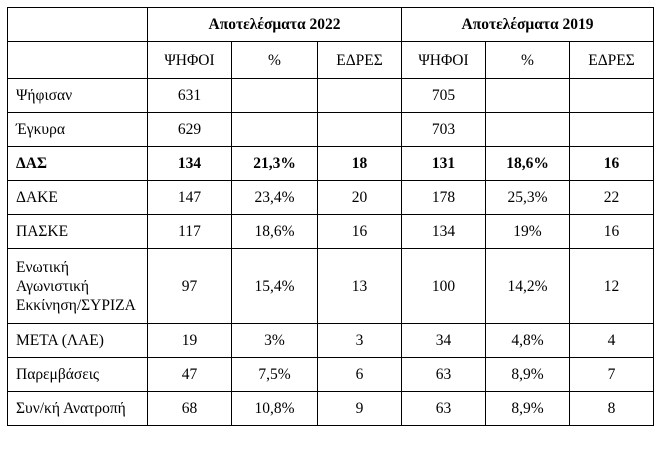 This screenshot has height=456, width=664. Describe the element at coordinates (359, 340) in the screenshot. I see `cell-seats-2022: 3` at that location.